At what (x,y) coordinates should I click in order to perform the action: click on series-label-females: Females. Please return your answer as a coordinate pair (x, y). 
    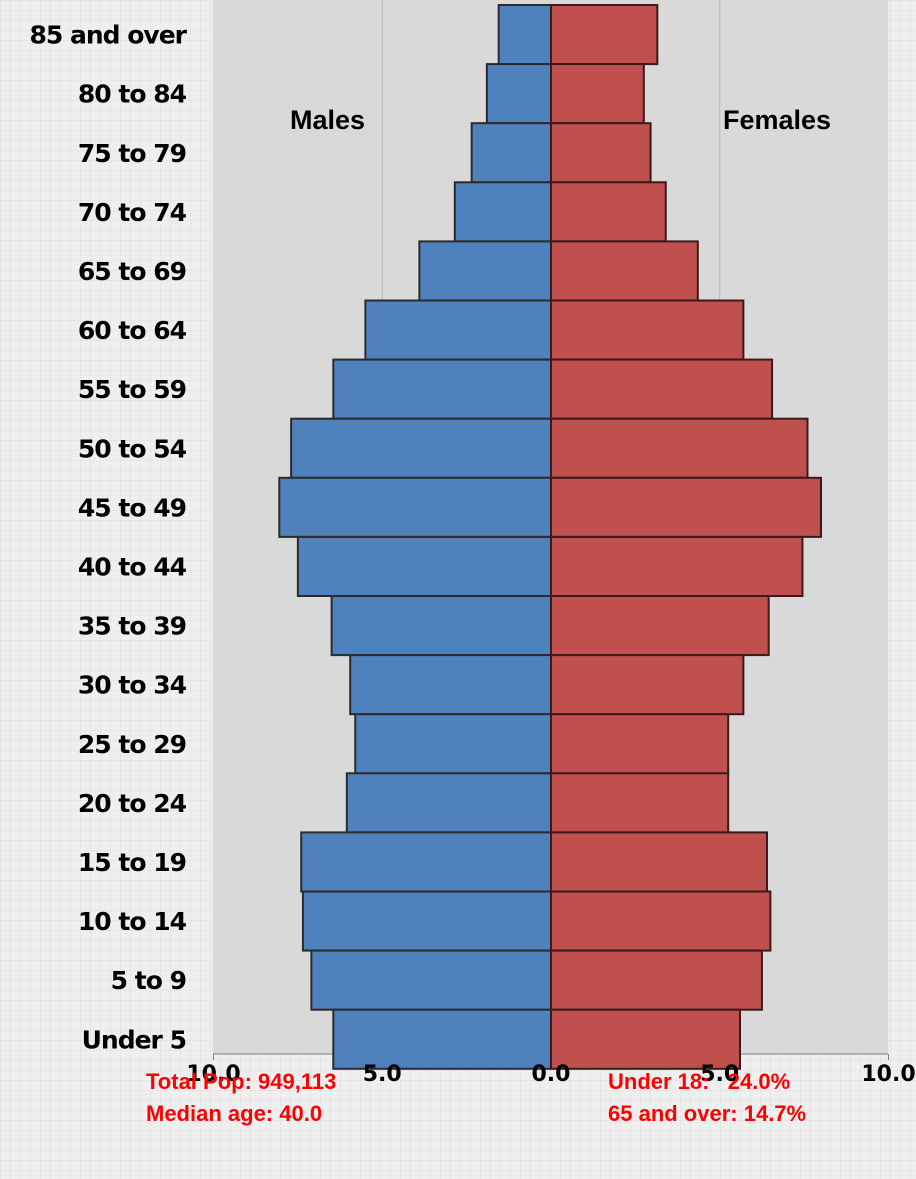
    Looking at the image, I should click on (777, 120).